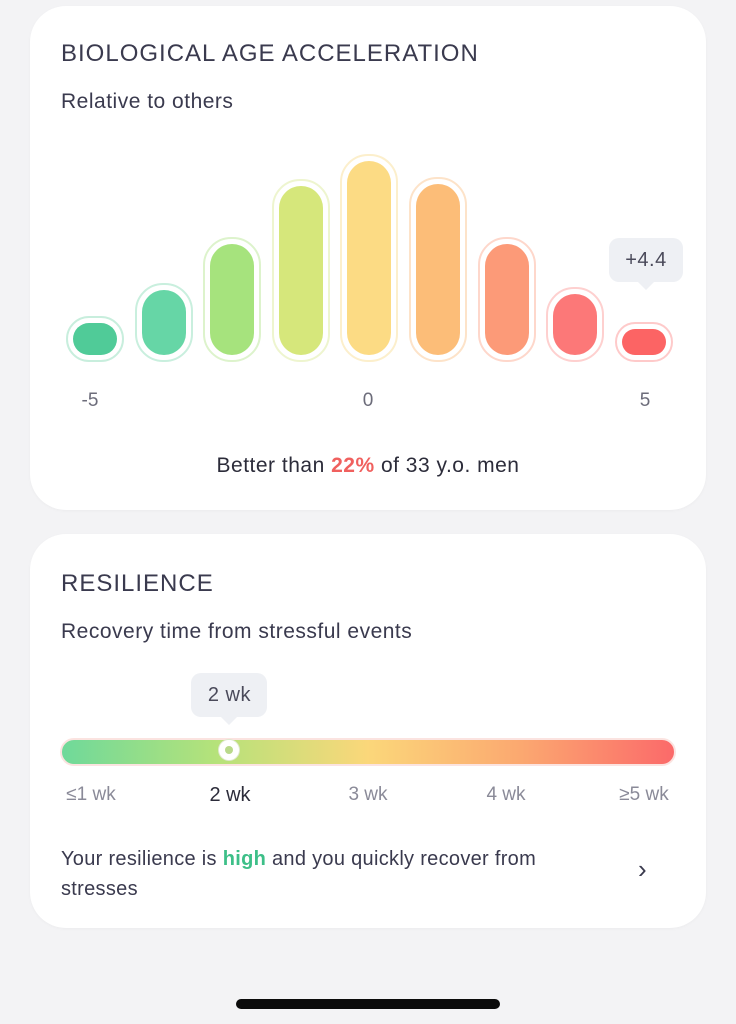  Describe the element at coordinates (642, 869) in the screenshot. I see `chevron-right-icon: ›` at that location.